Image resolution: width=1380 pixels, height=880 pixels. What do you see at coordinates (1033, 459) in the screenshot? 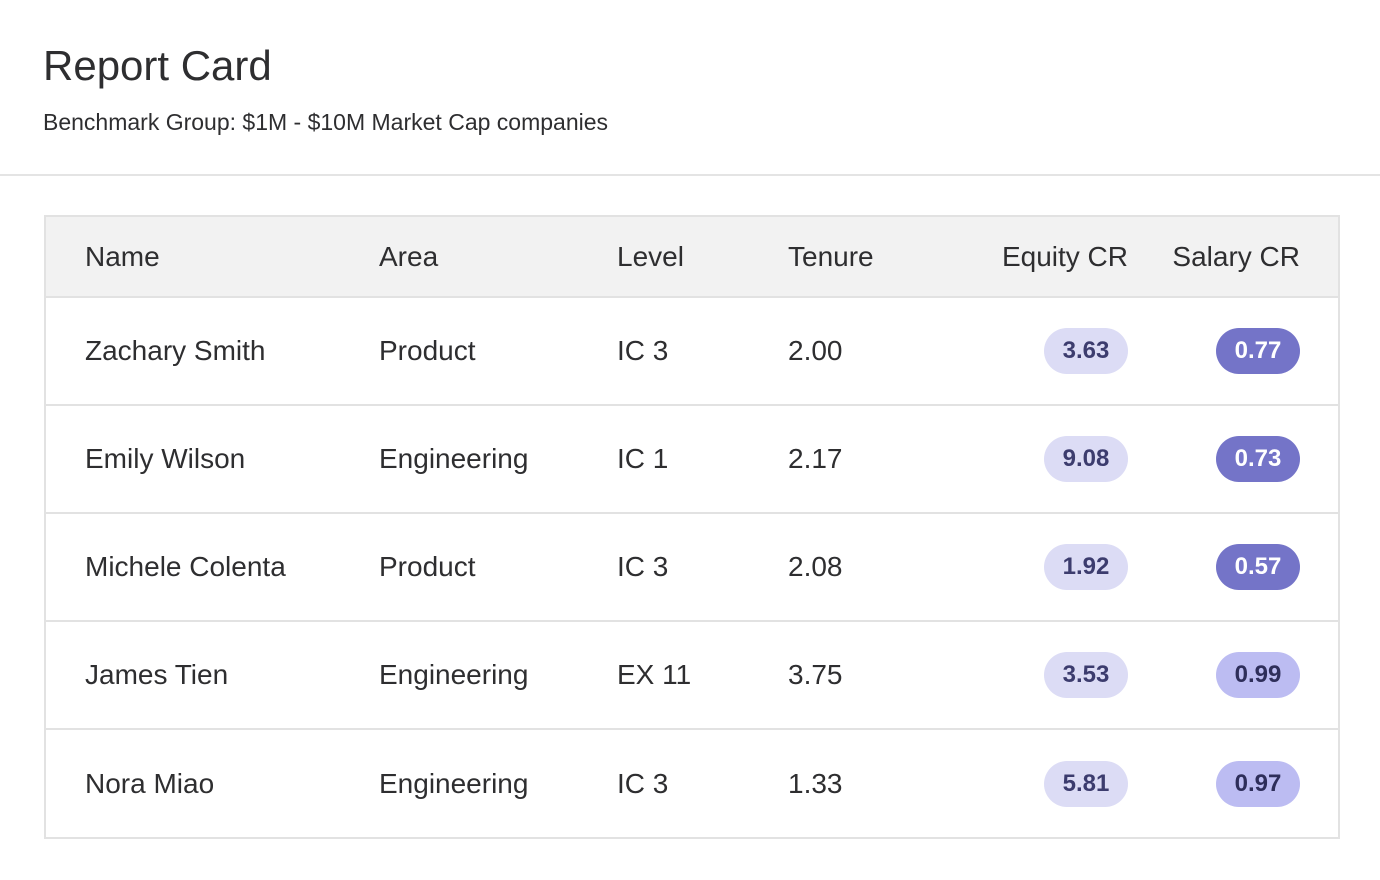
I see `cell-equity-cr: 9.08` at bounding box center [1033, 459].